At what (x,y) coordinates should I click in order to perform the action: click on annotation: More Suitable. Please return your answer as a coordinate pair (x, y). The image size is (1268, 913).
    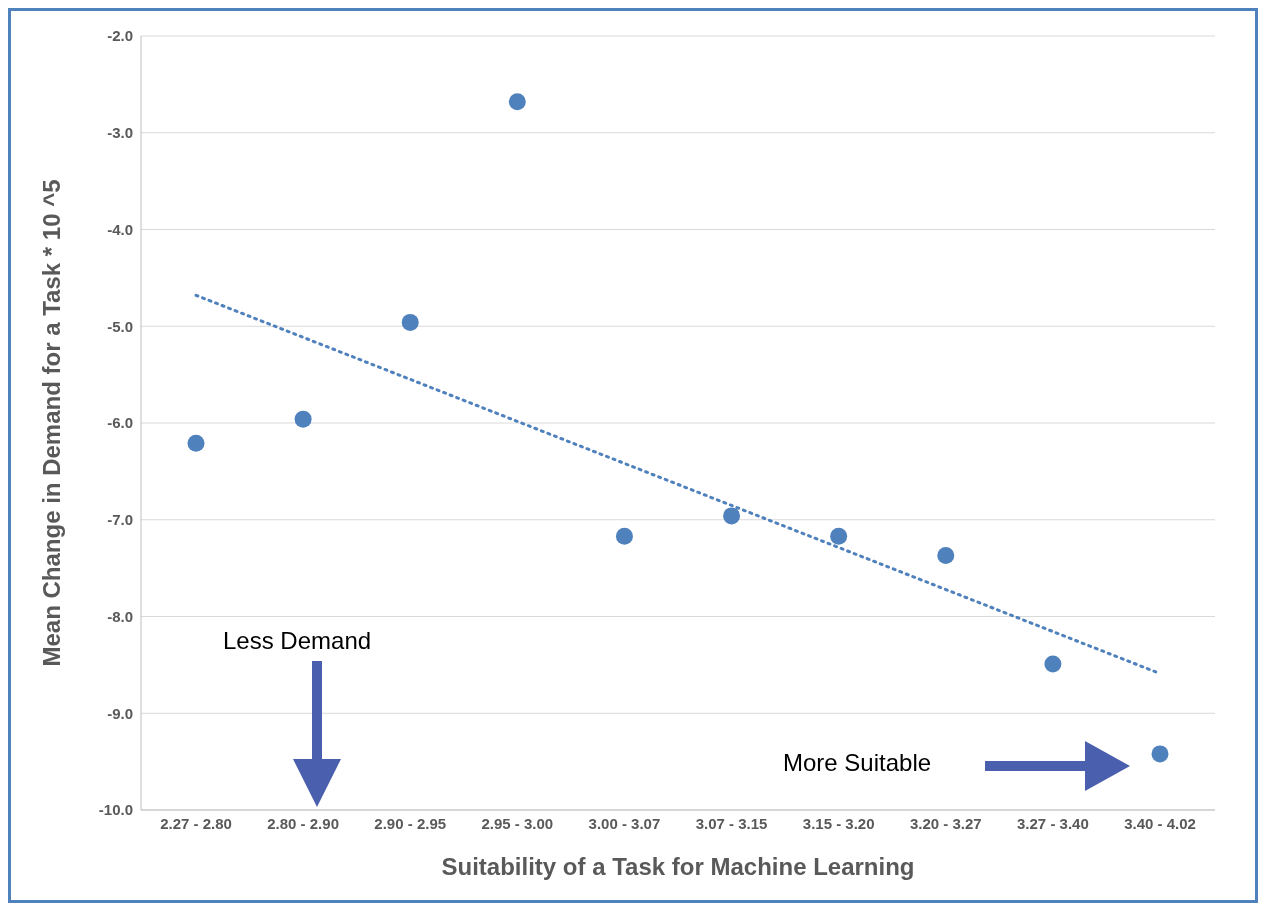
    Looking at the image, I should click on (857, 763).